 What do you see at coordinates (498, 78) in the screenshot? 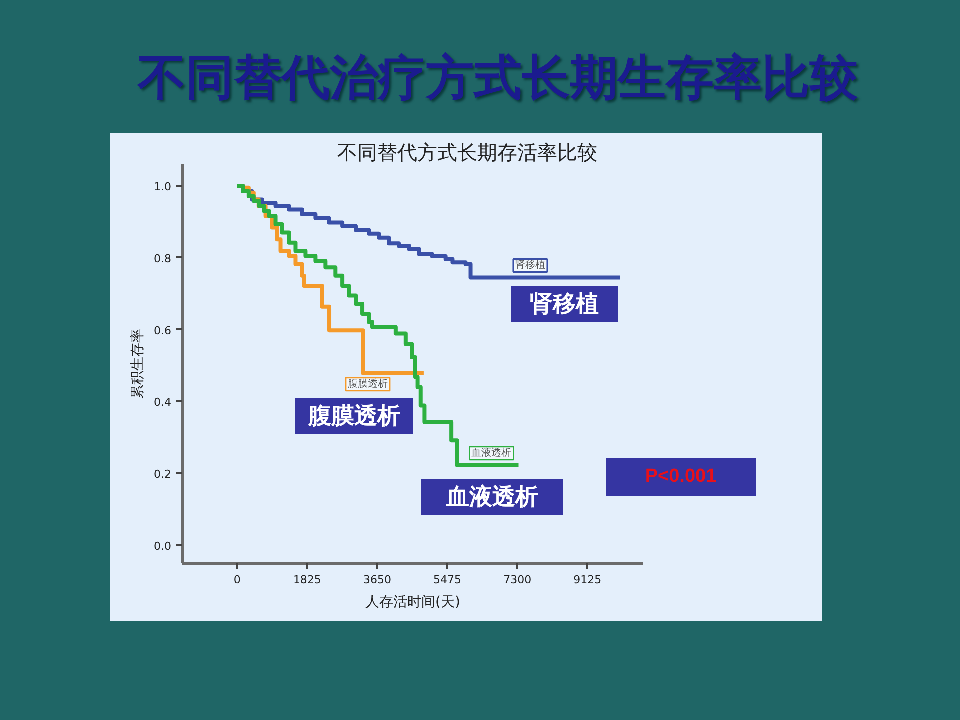
I see `chart-title: 不同替代治疗方式长期生存率比较` at bounding box center [498, 78].